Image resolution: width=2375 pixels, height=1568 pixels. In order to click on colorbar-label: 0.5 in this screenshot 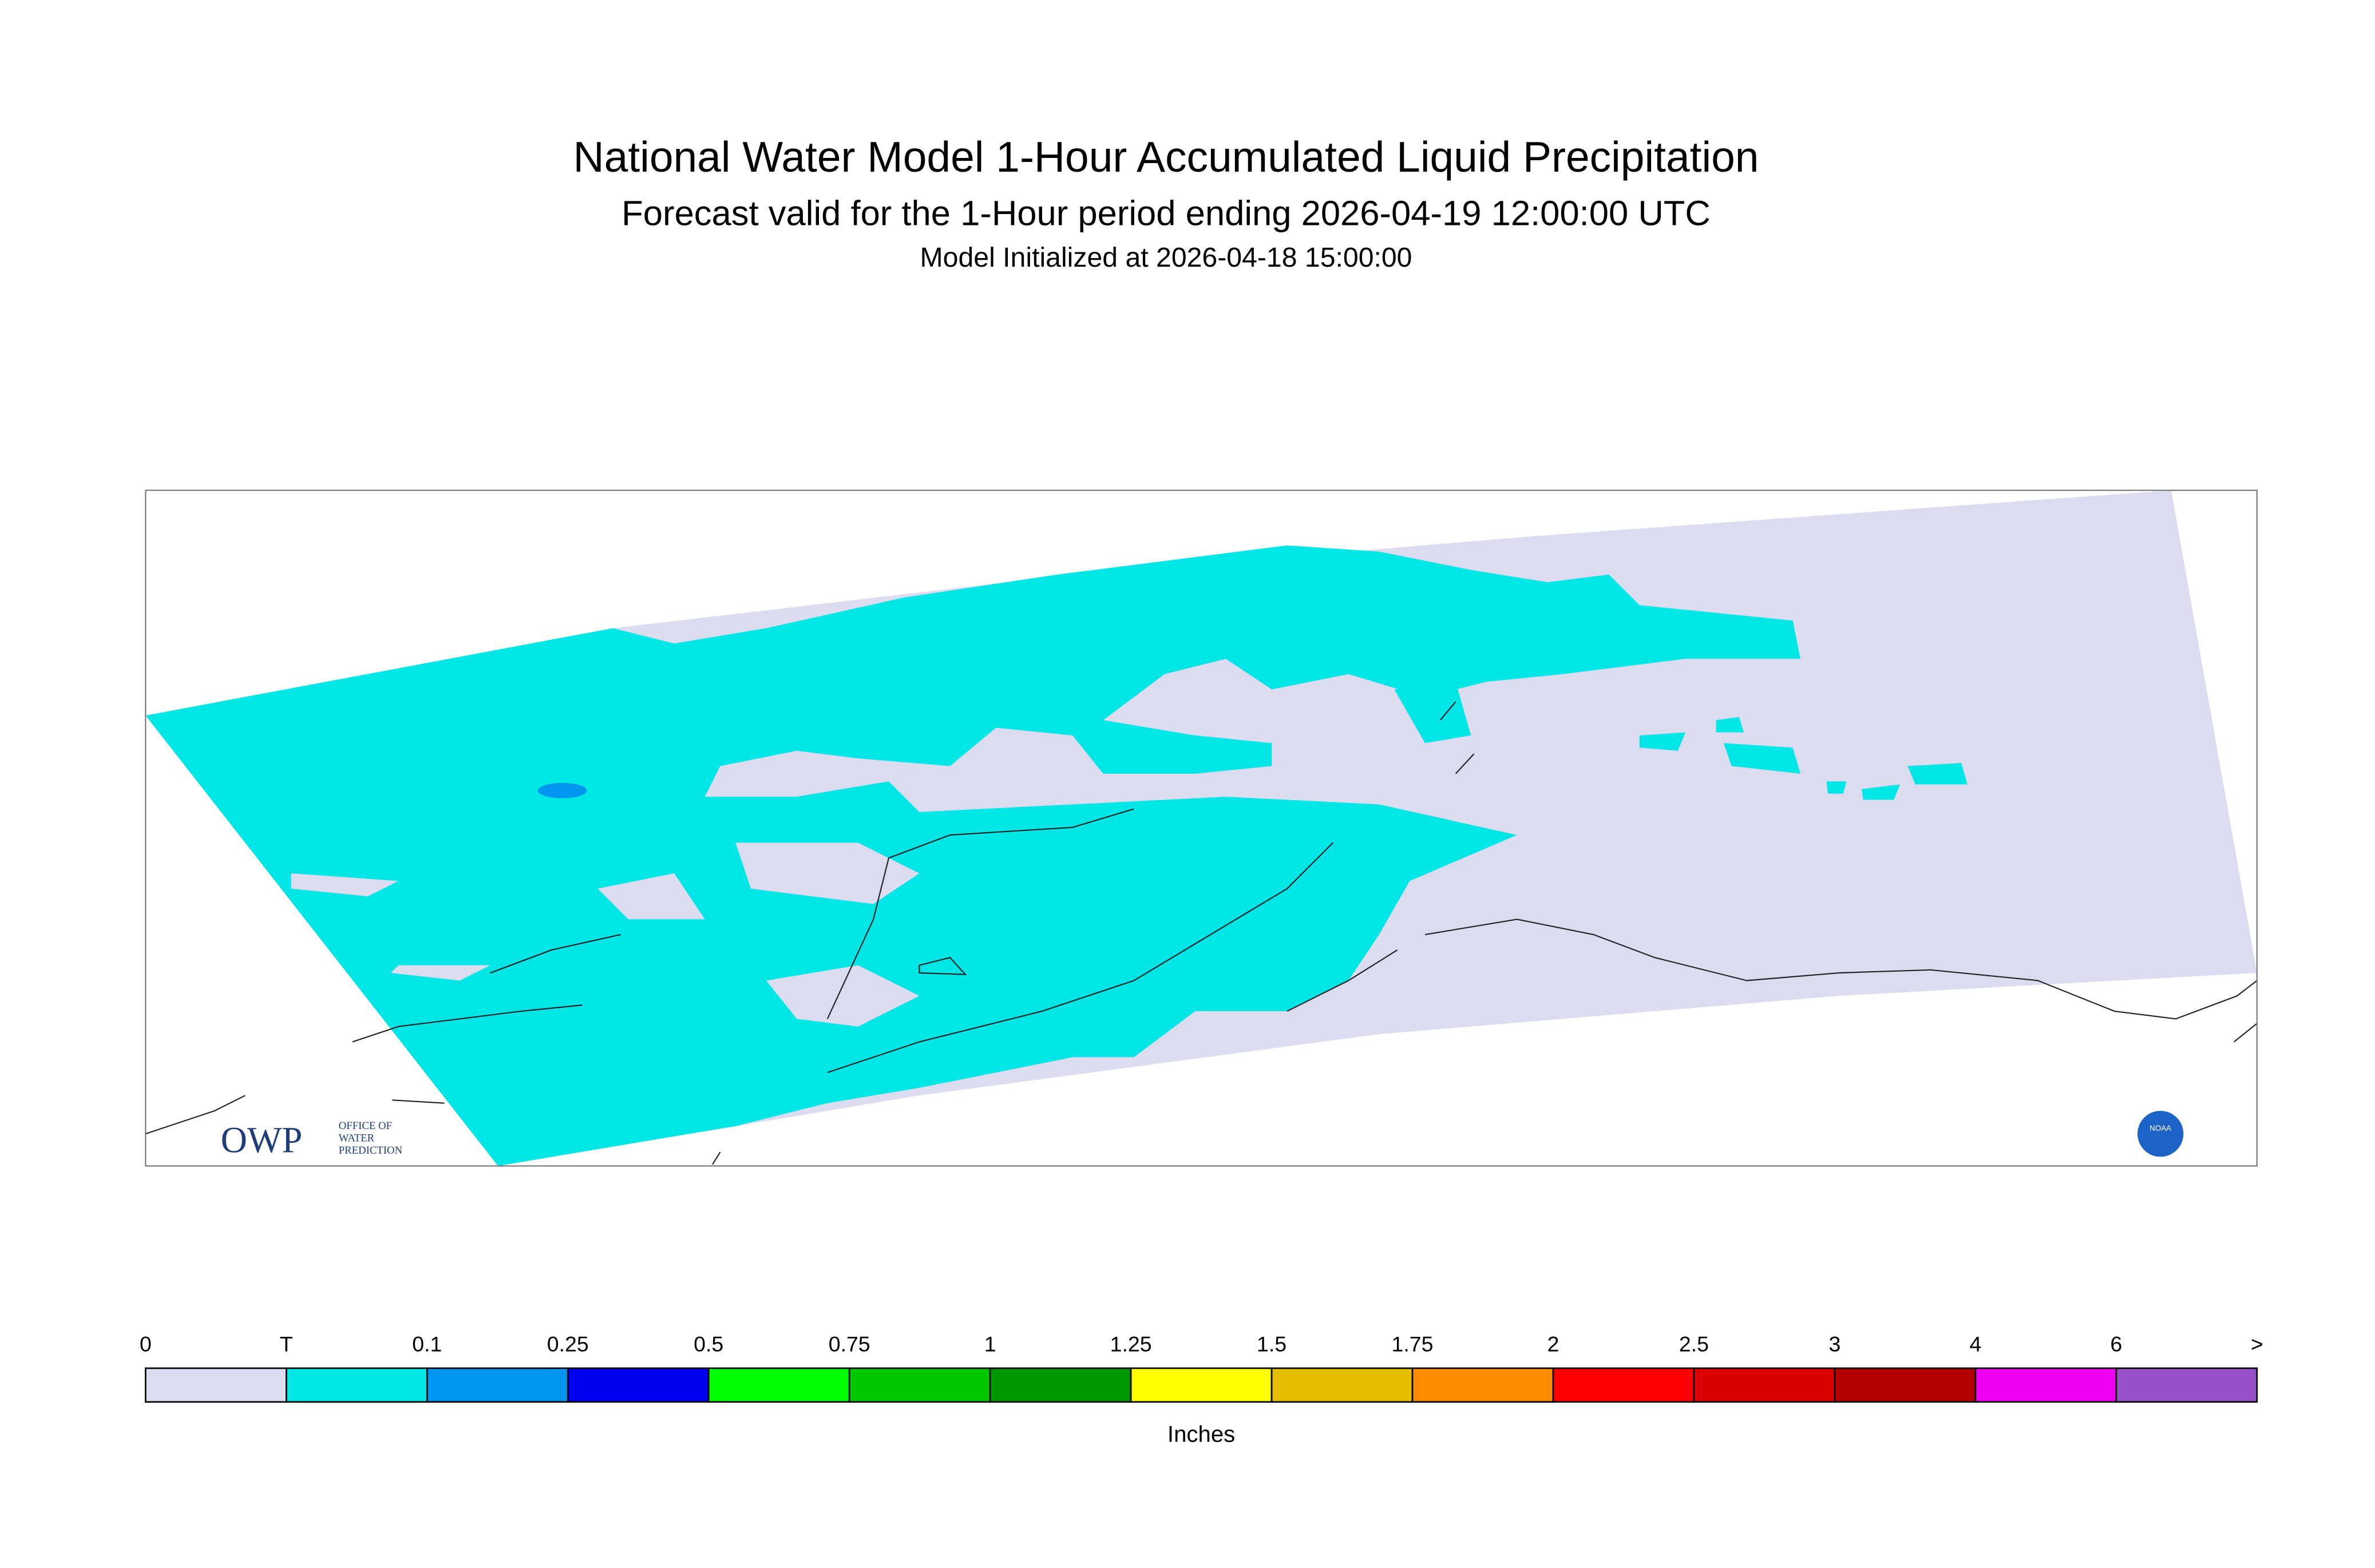, I will do `click(708, 1344)`.